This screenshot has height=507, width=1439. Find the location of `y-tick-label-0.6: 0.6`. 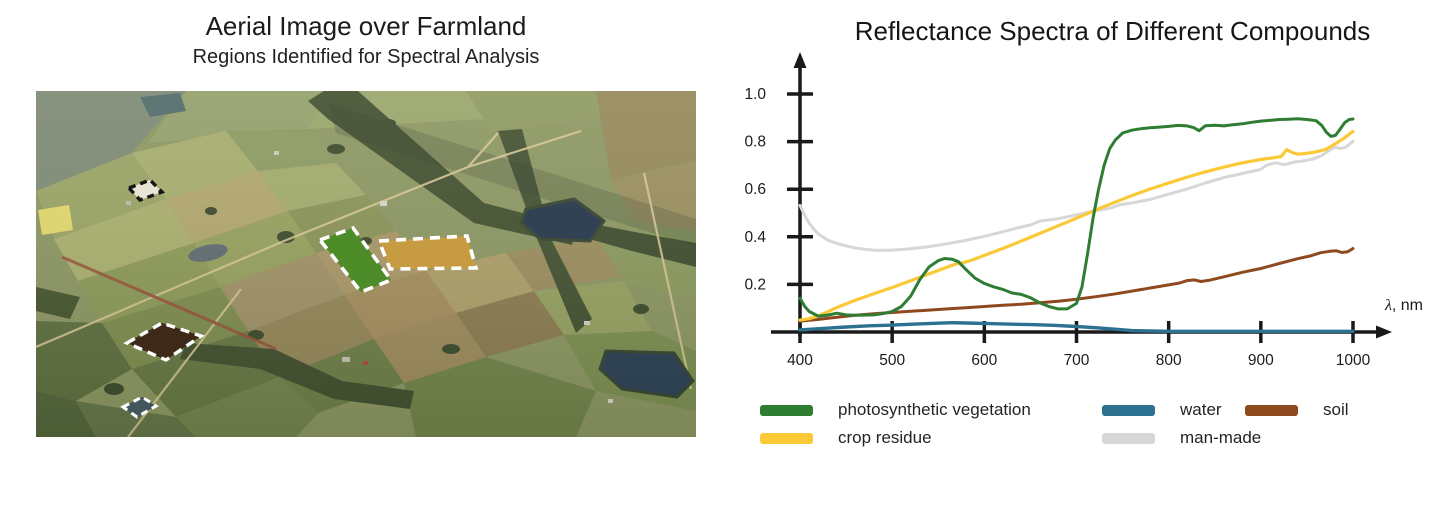

y-tick-label-0.6: 0.6 is located at coordinates (755, 189).